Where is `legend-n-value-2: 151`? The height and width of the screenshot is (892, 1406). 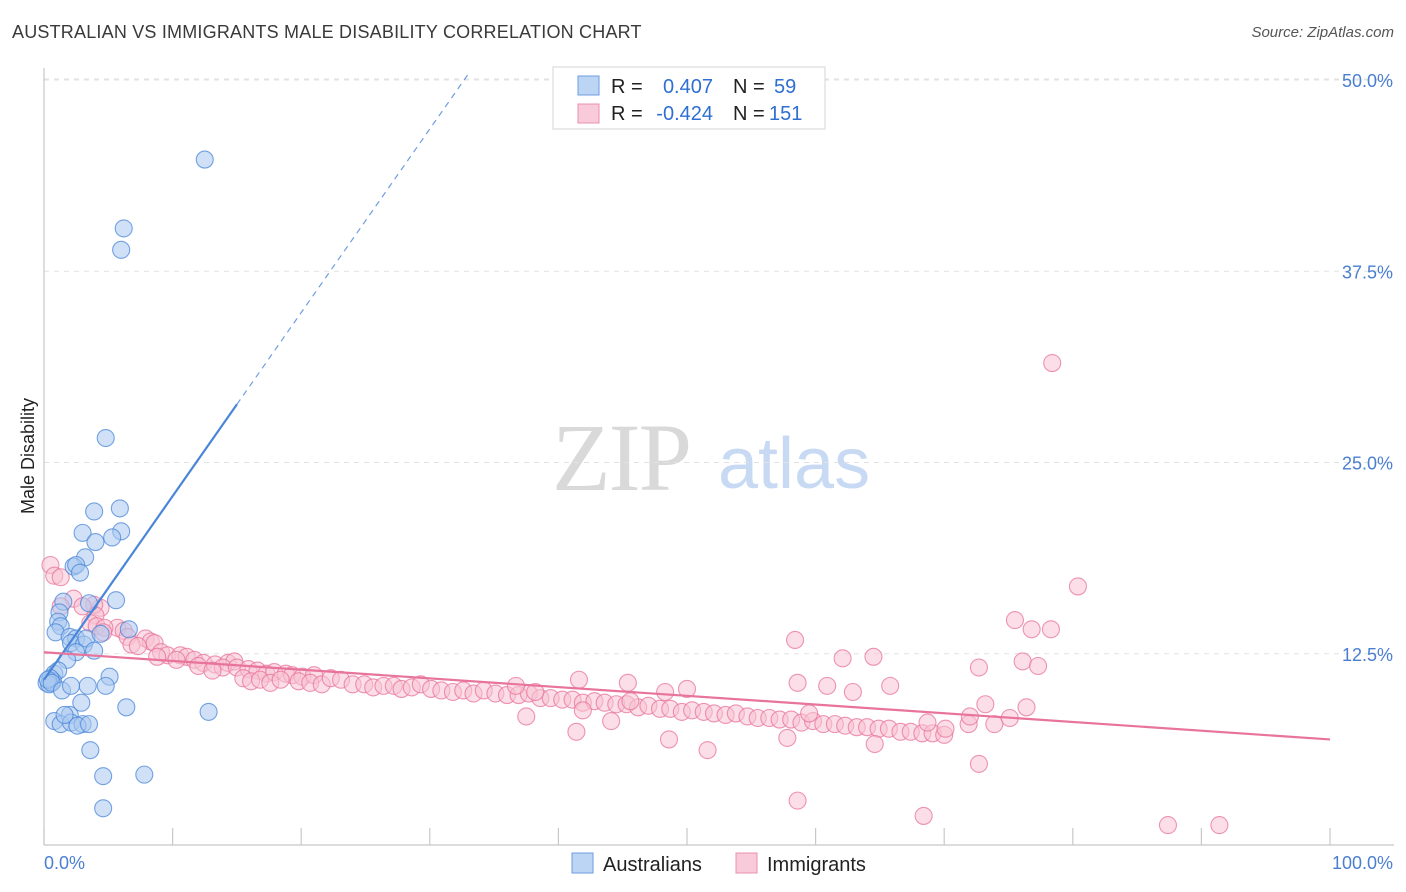
legend-n-value-2: 151 is located at coordinates (785, 114).